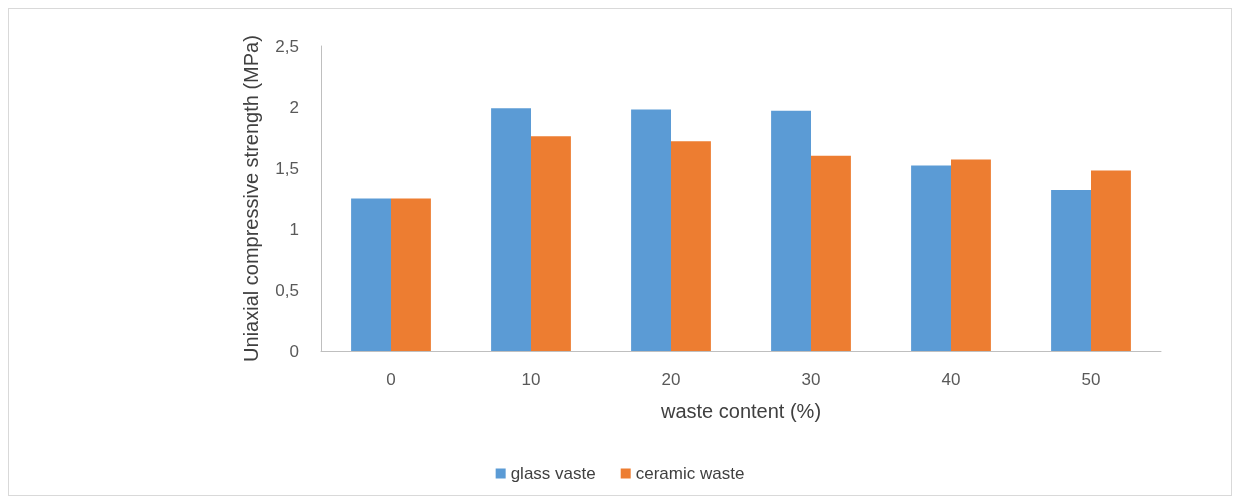 The width and height of the screenshot is (1243, 504). Describe the element at coordinates (690, 473) in the screenshot. I see `legend-label: ceramic waste` at that location.